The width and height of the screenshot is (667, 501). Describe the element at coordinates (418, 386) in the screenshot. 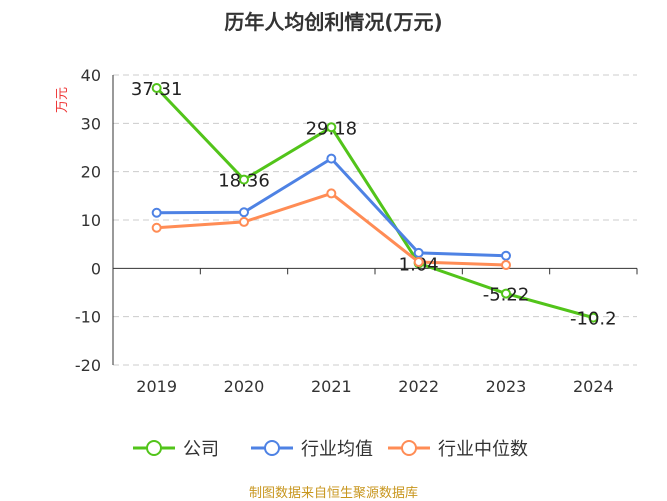

I see `x-tick-label: 2022` at that location.